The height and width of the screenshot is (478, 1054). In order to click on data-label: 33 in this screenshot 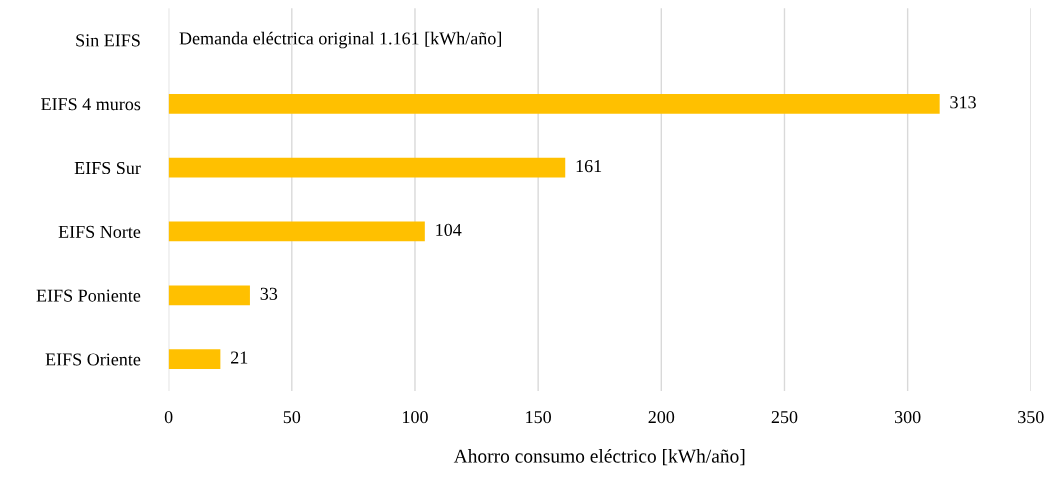, I will do `click(269, 293)`.